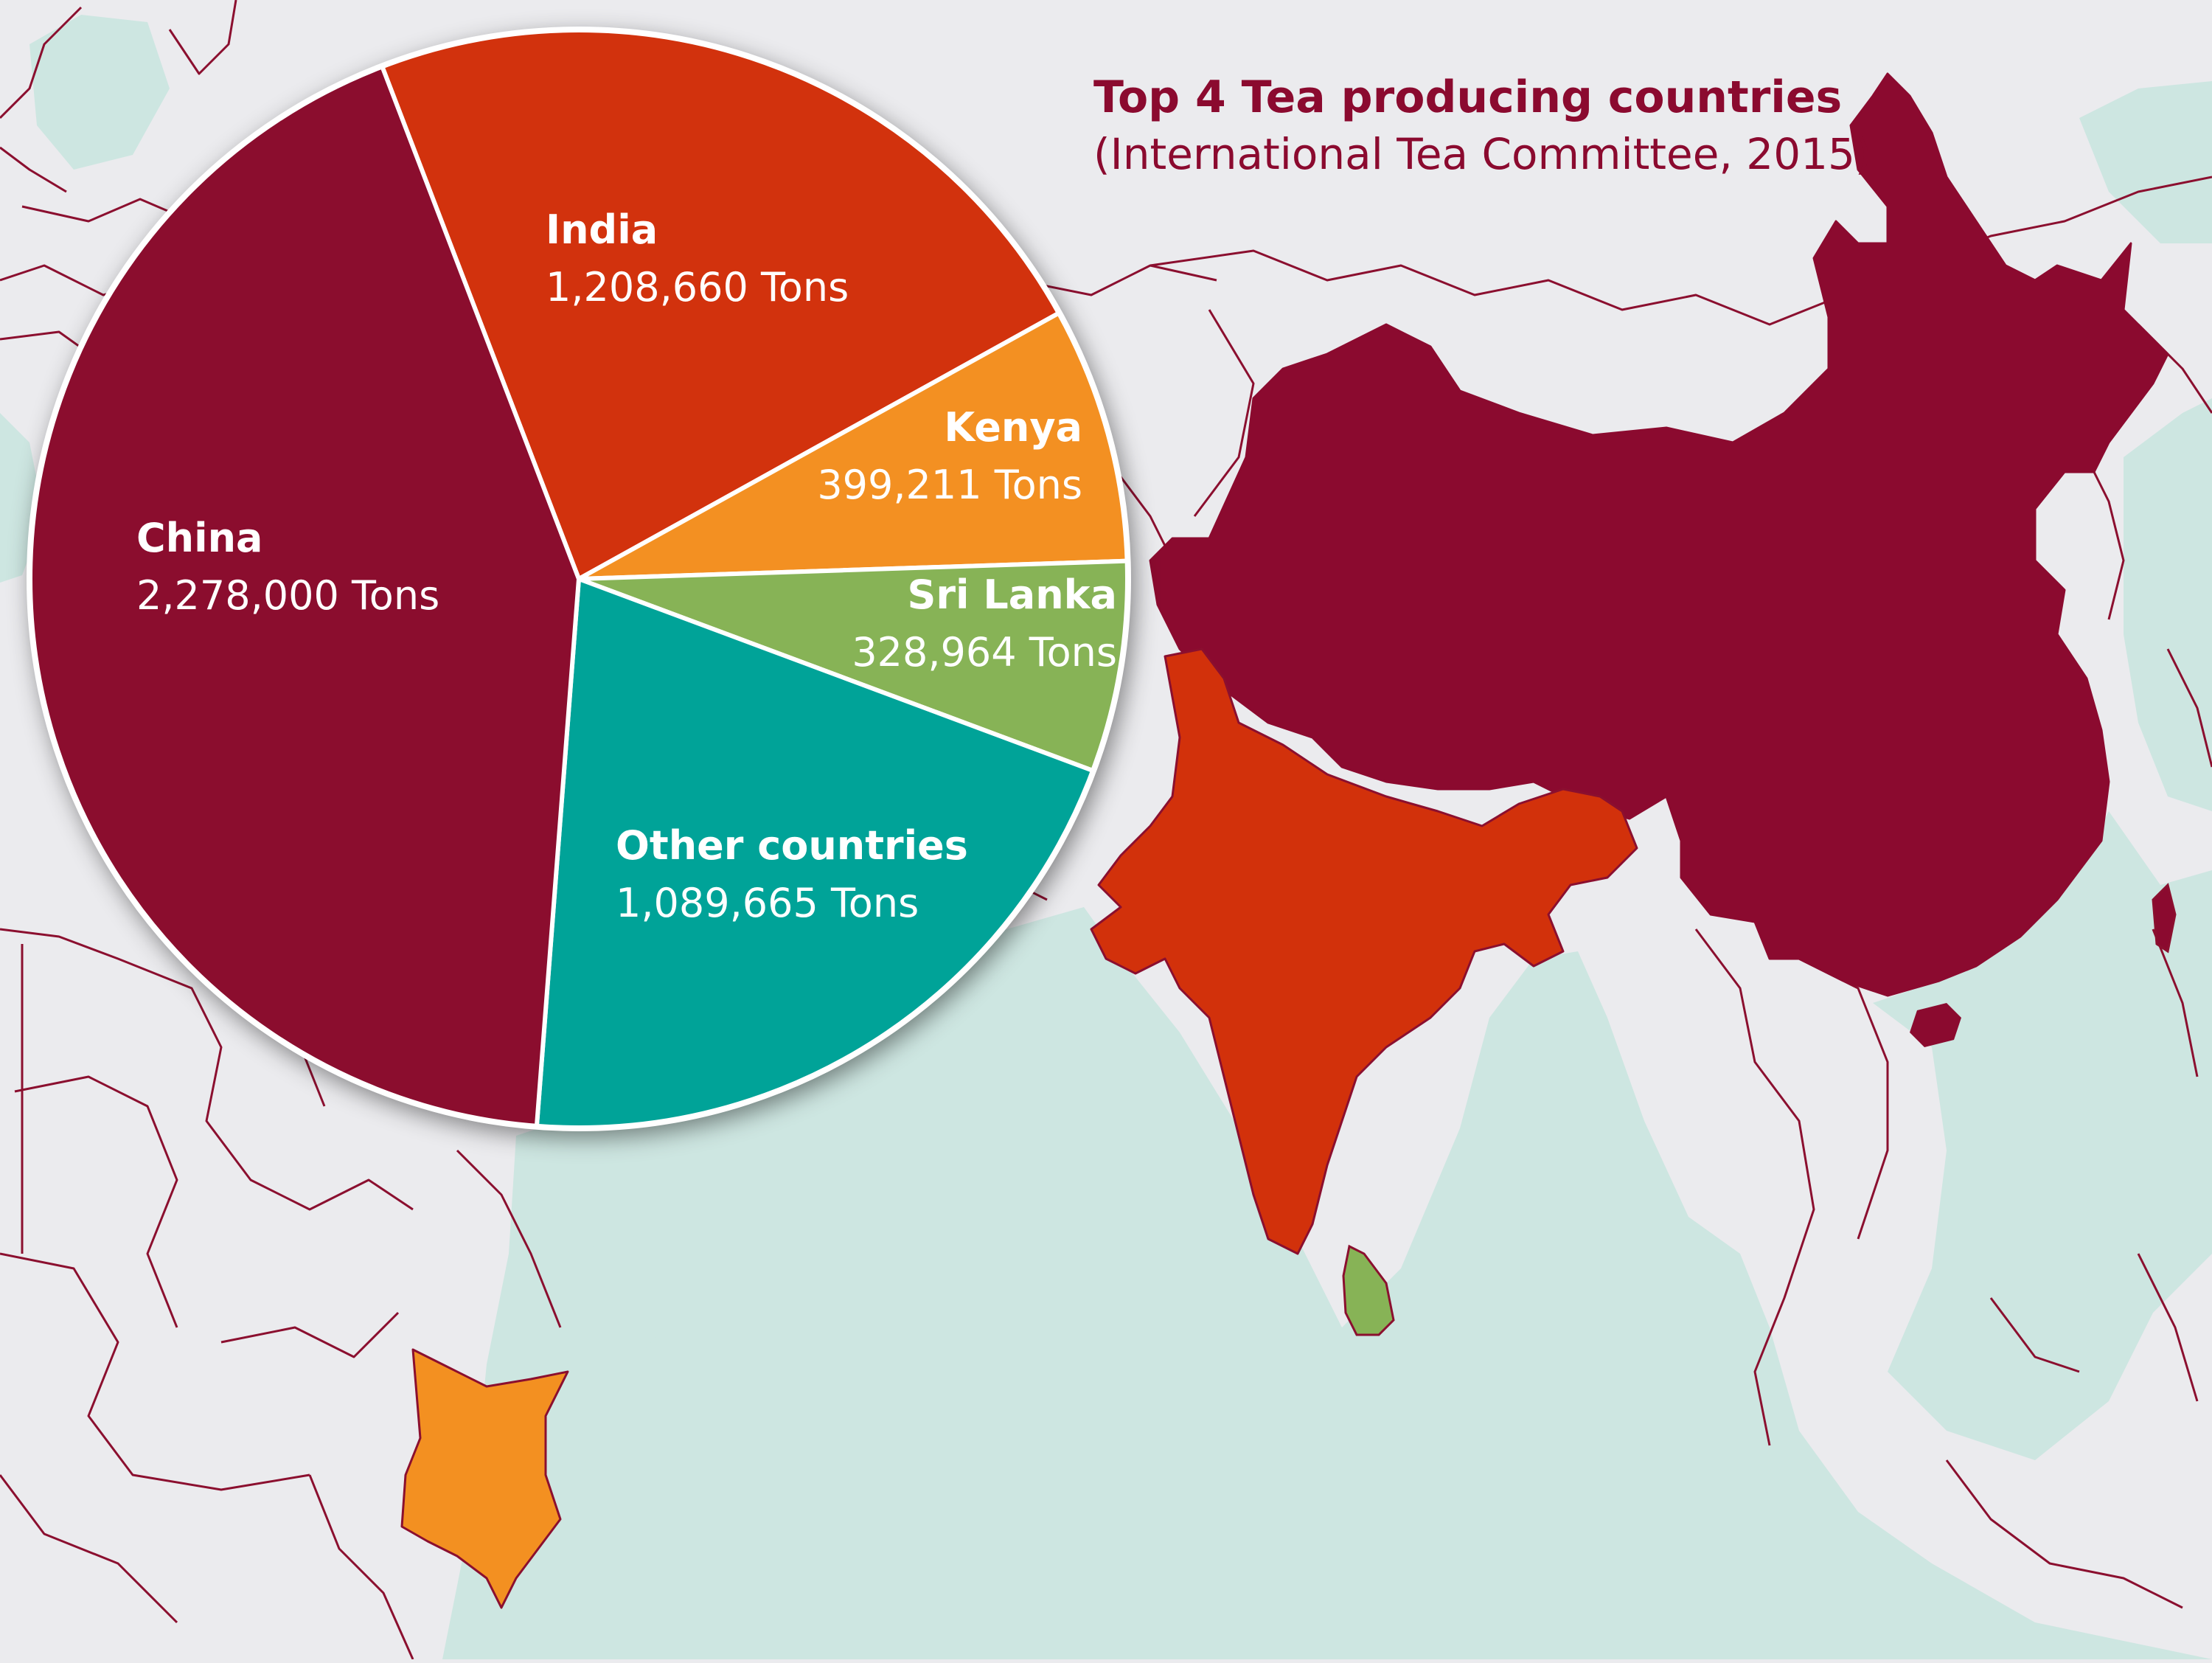  Describe the element at coordinates (697, 287) in the screenshot. I see `slice-value-india: 1,208,660 Tons` at that location.